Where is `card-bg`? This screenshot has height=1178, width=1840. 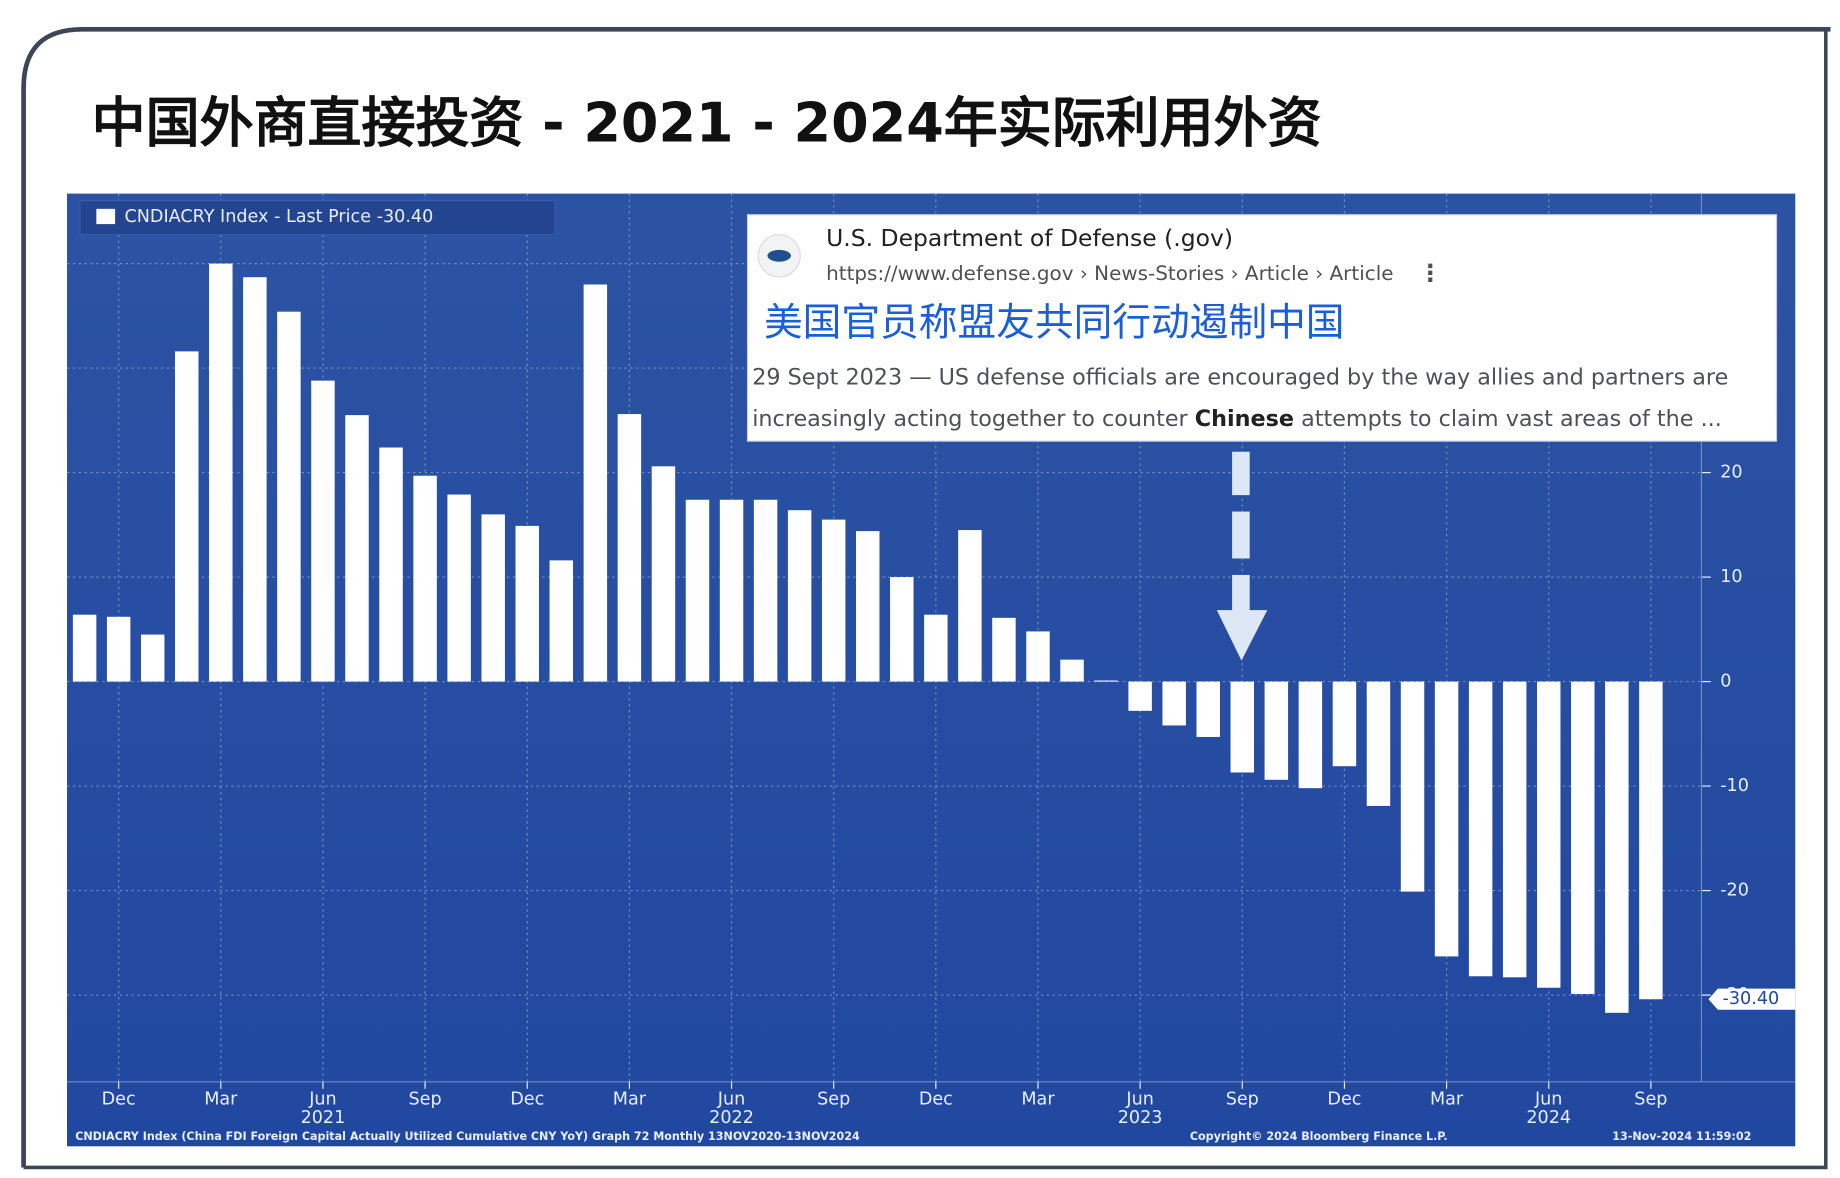 card-bg is located at coordinates (1262, 328).